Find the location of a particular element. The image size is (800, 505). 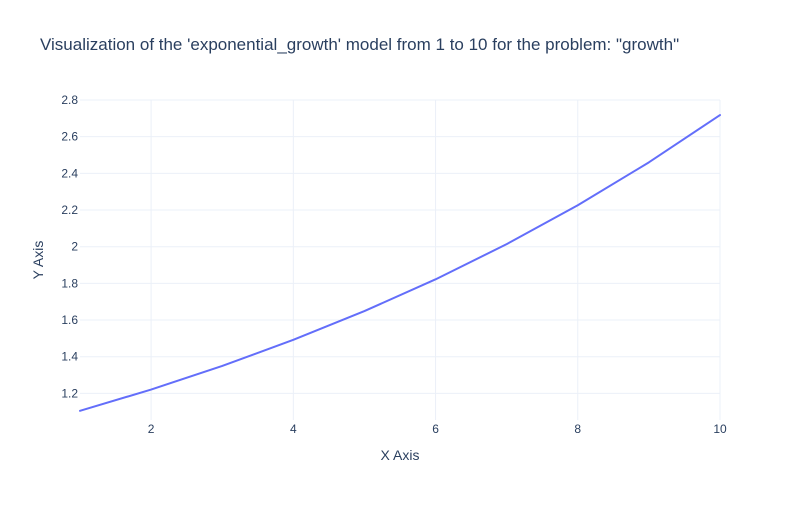

y-tick-label: 1.8 is located at coordinates (69, 283).